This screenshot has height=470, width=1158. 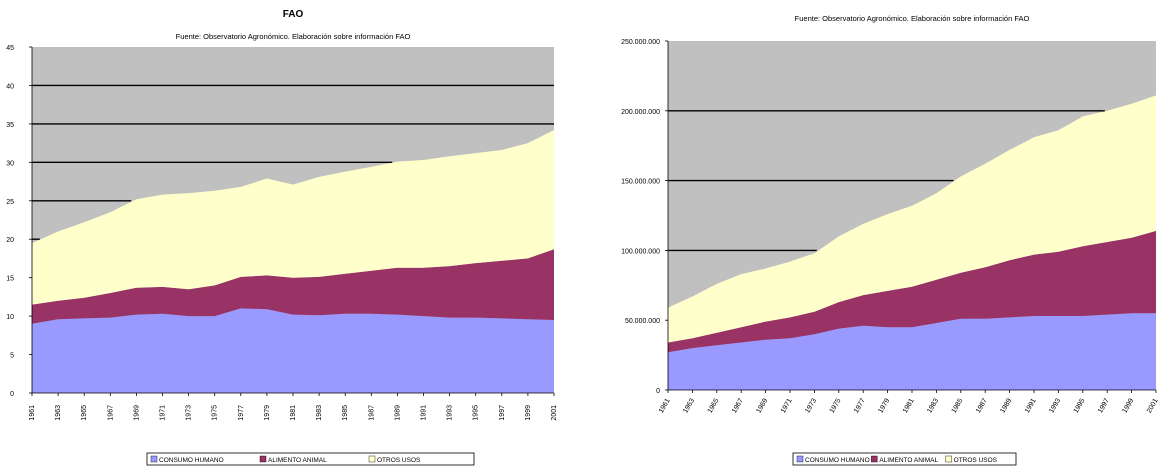 I want to click on y-tick-label: 35, so click(x=10, y=125).